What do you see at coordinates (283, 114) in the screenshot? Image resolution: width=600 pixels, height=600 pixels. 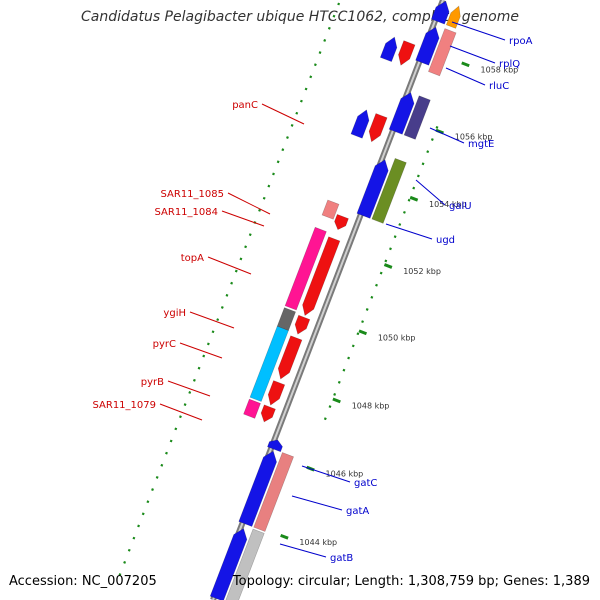 I see `gene-panc-leader` at bounding box center [283, 114].